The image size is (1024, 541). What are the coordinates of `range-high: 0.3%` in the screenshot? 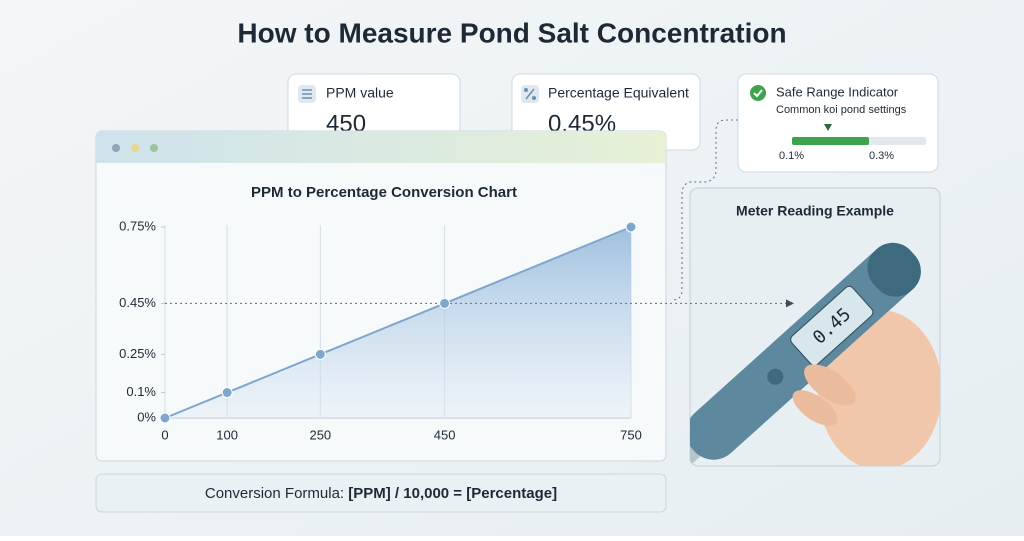 It's located at (881, 156).